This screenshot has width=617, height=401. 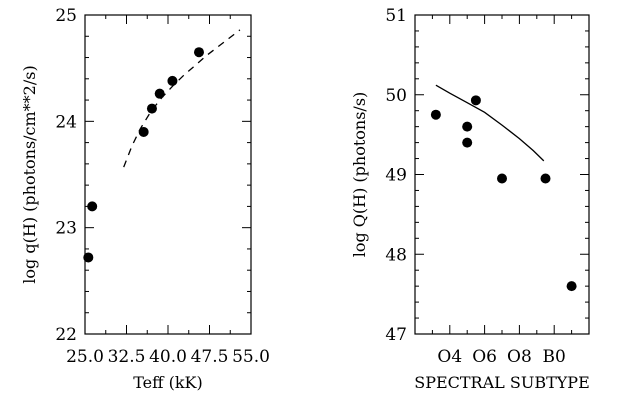 What do you see at coordinates (502, 382) in the screenshot?
I see `right-x-axis-label: SPECTRAL SUBTYPE` at bounding box center [502, 382].